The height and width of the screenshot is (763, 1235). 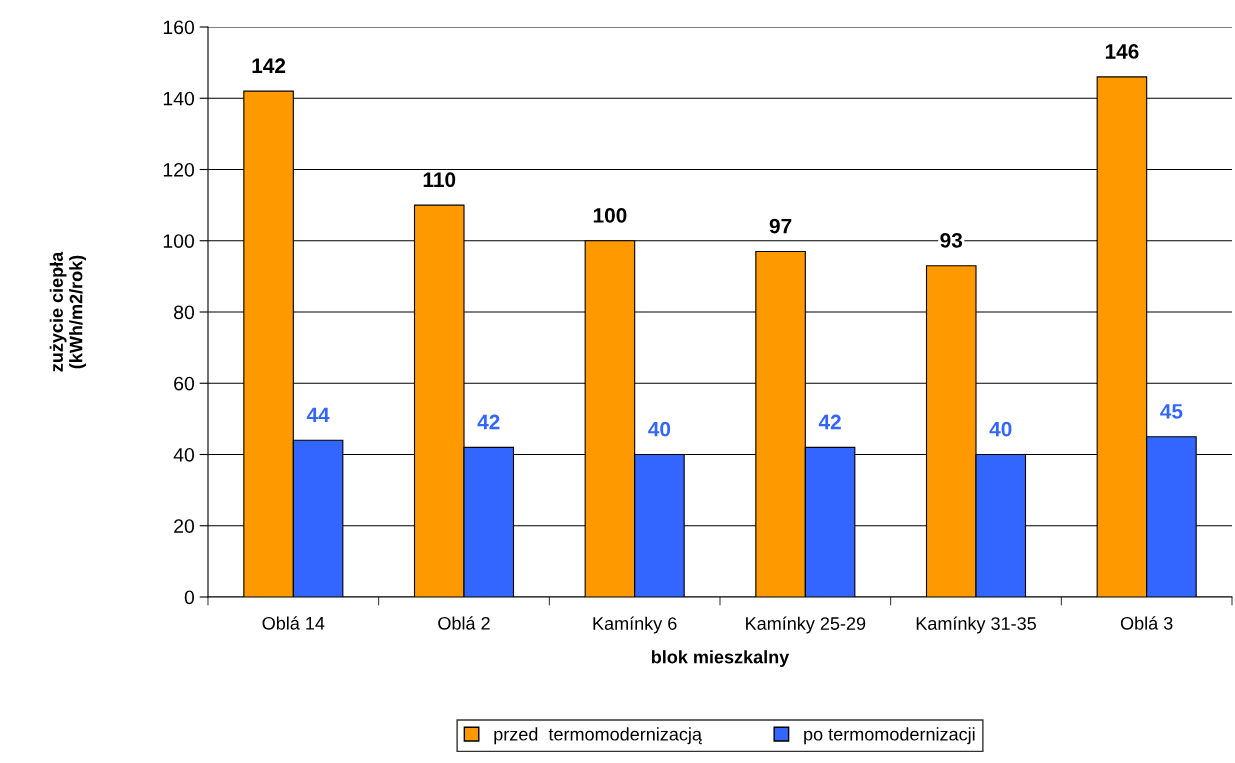 What do you see at coordinates (179, 169) in the screenshot?
I see `y-tick-label: 120` at bounding box center [179, 169].